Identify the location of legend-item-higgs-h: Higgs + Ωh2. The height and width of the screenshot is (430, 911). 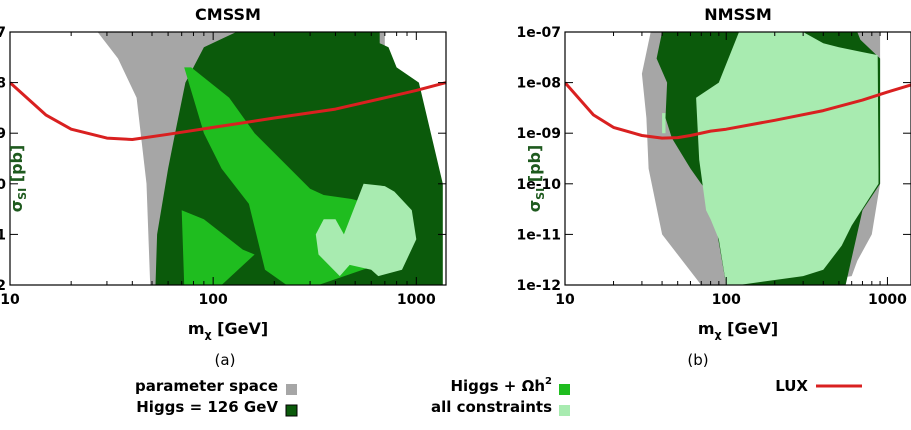
(510, 385).